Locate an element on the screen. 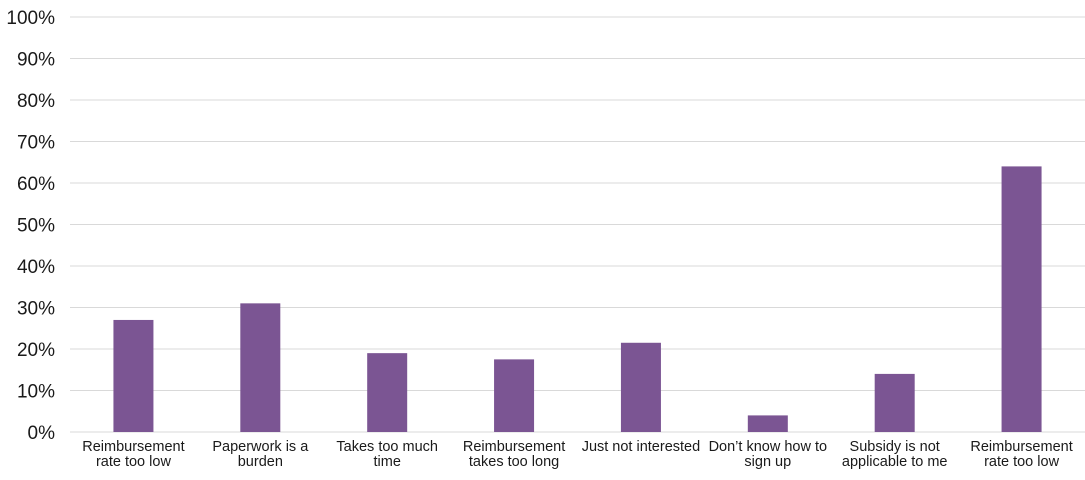 The width and height of the screenshot is (1085, 480). x-tick-label-line: takes too long is located at coordinates (514, 462).